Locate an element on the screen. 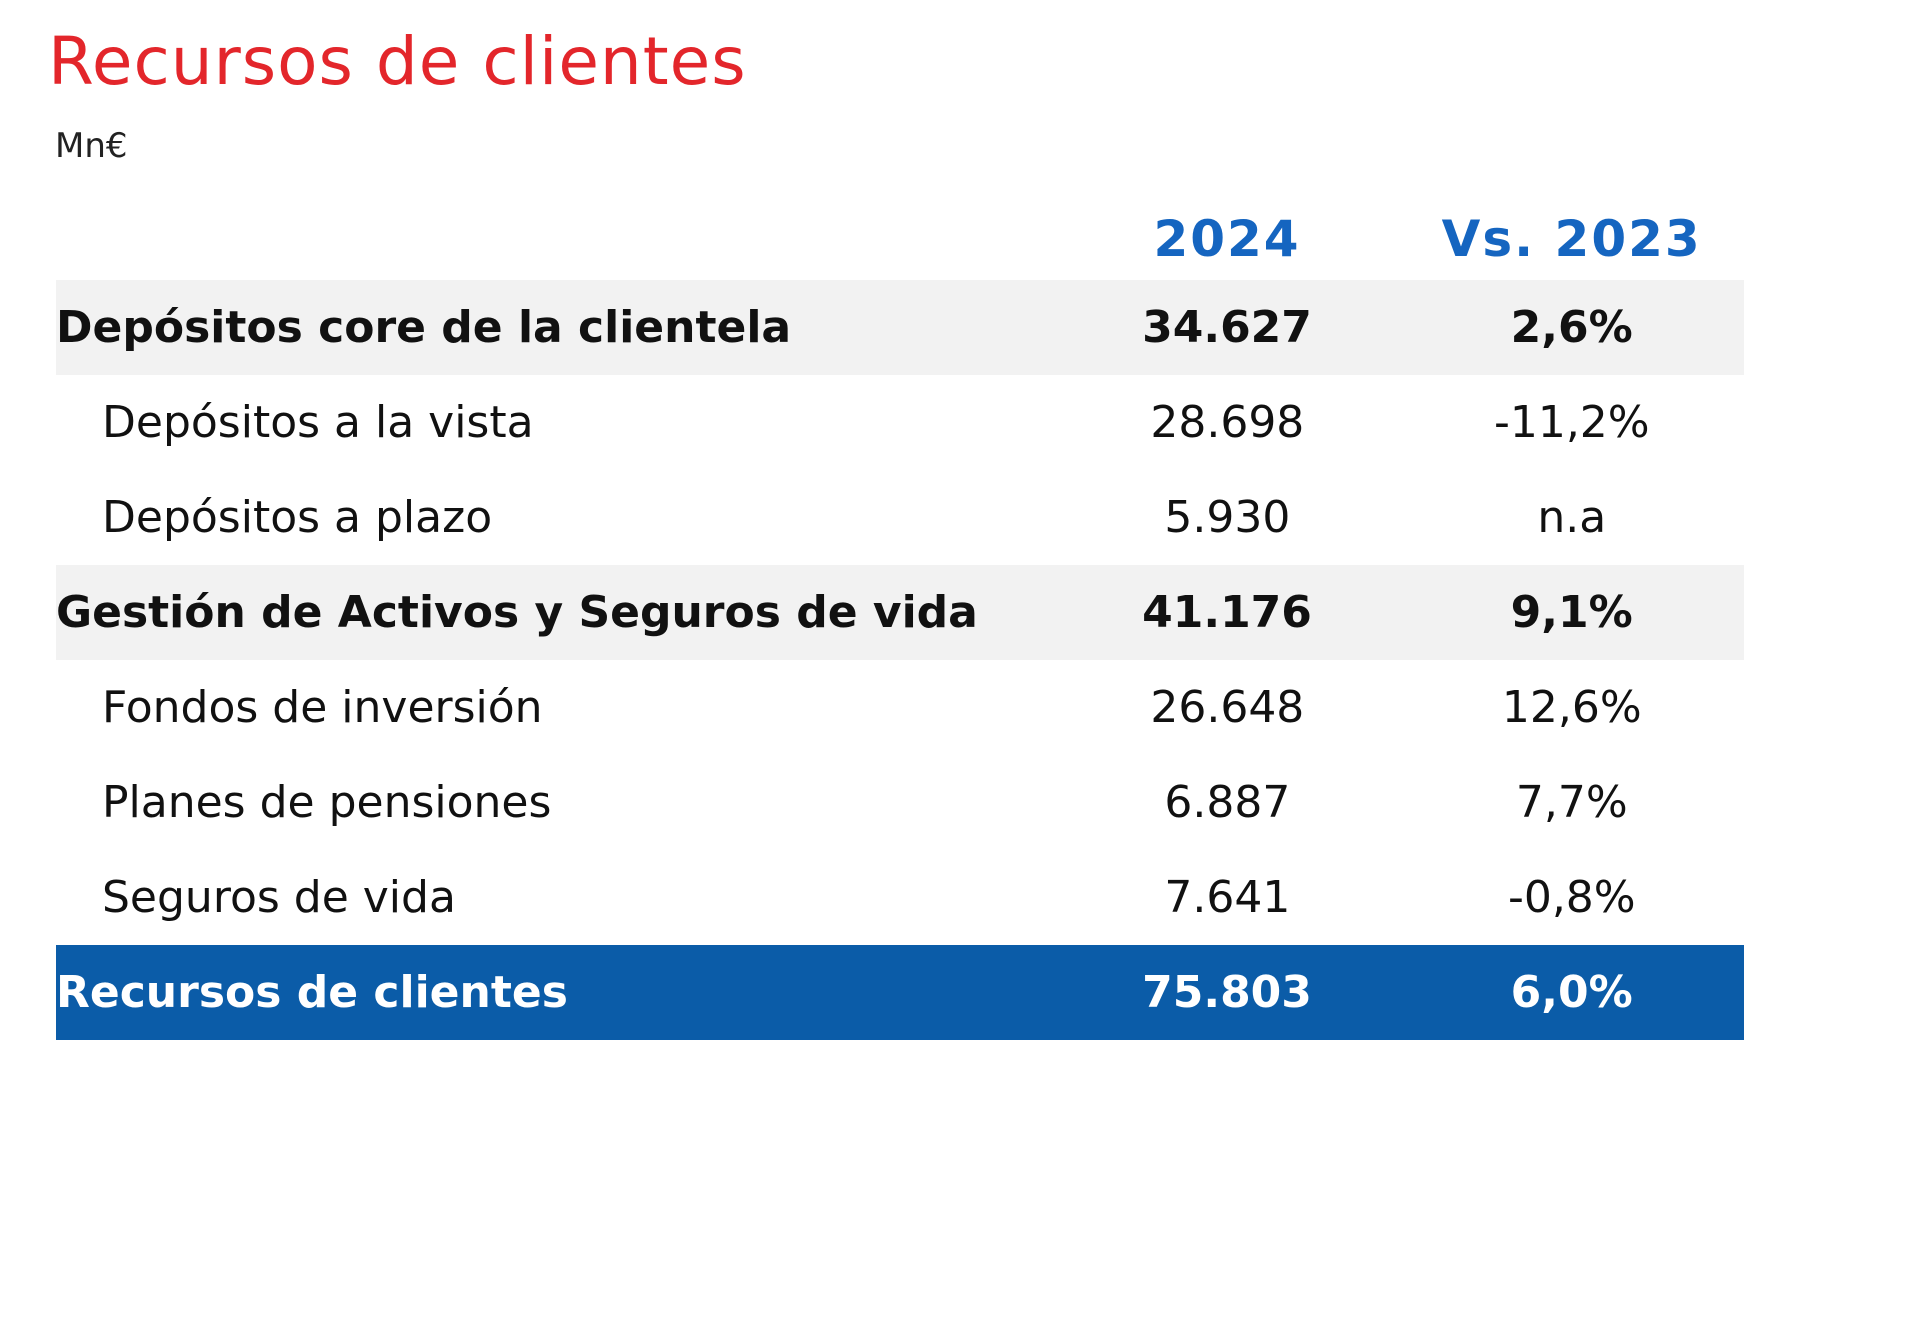 The height and width of the screenshot is (1344, 1920). row-label: Gestión de Activos y Seguros de vida is located at coordinates (517, 612).